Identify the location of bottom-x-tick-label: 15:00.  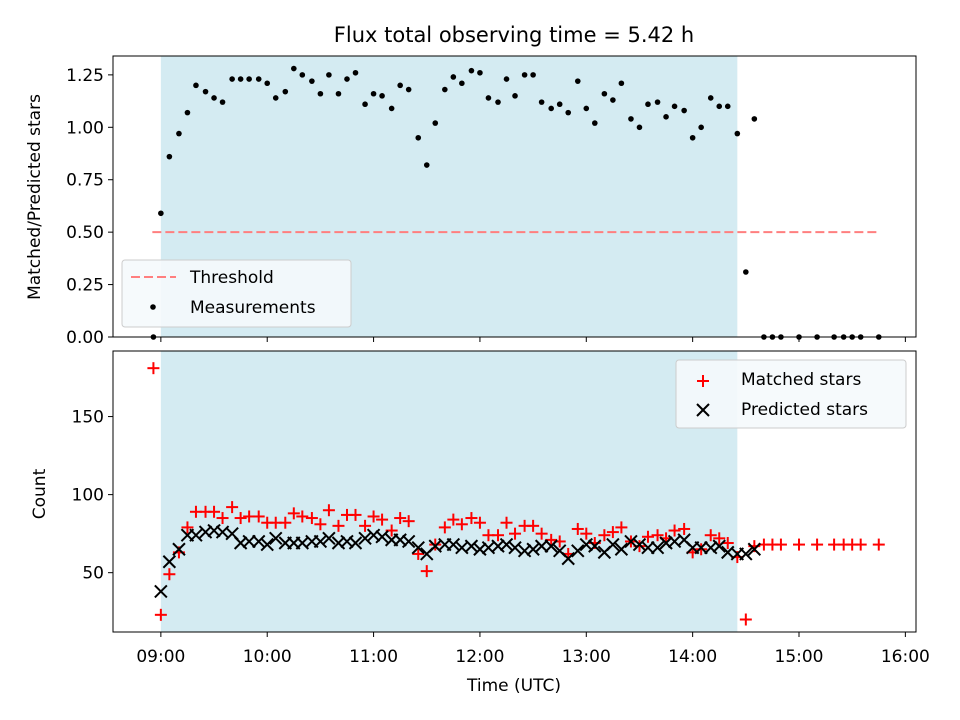
(799, 657).